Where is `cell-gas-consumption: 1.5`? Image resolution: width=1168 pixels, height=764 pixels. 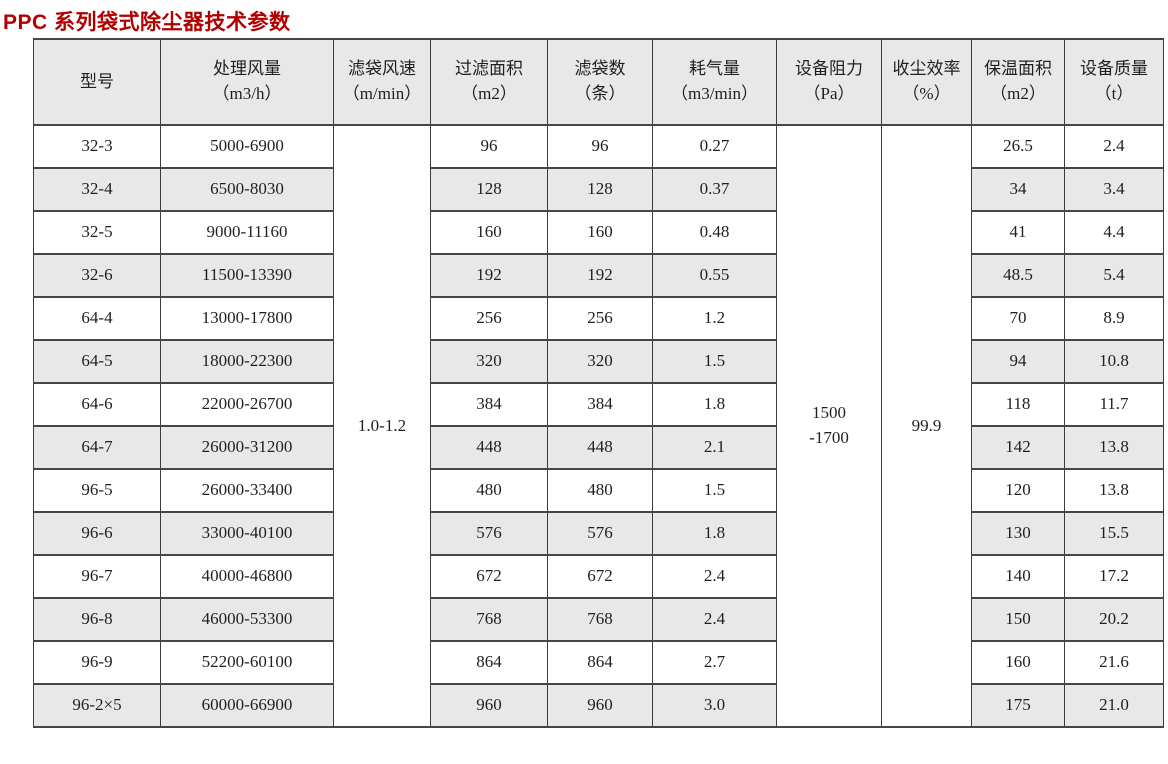 cell-gas-consumption: 1.5 is located at coordinates (714, 490).